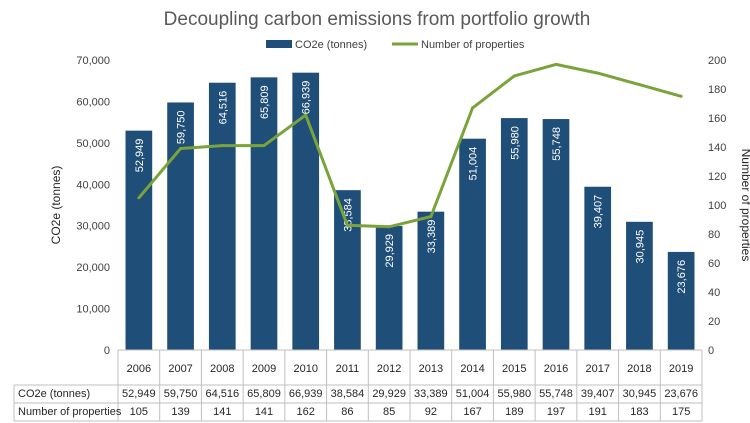 The image size is (750, 423). What do you see at coordinates (514, 412) in the screenshot?
I see `table-cell: 189` at bounding box center [514, 412].